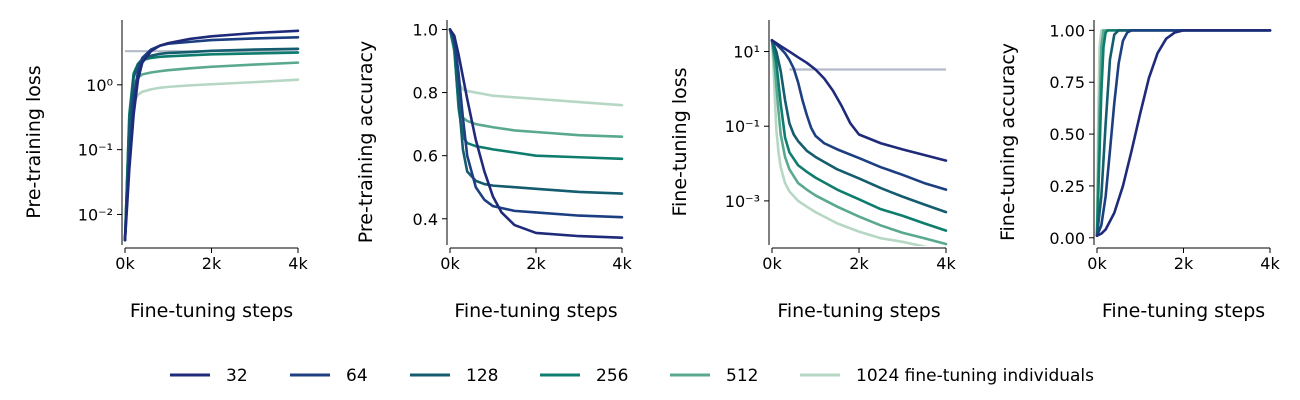 The image size is (1300, 400). Describe the element at coordinates (1067, 186) in the screenshot. I see `y-tick-label: 0.25` at that location.